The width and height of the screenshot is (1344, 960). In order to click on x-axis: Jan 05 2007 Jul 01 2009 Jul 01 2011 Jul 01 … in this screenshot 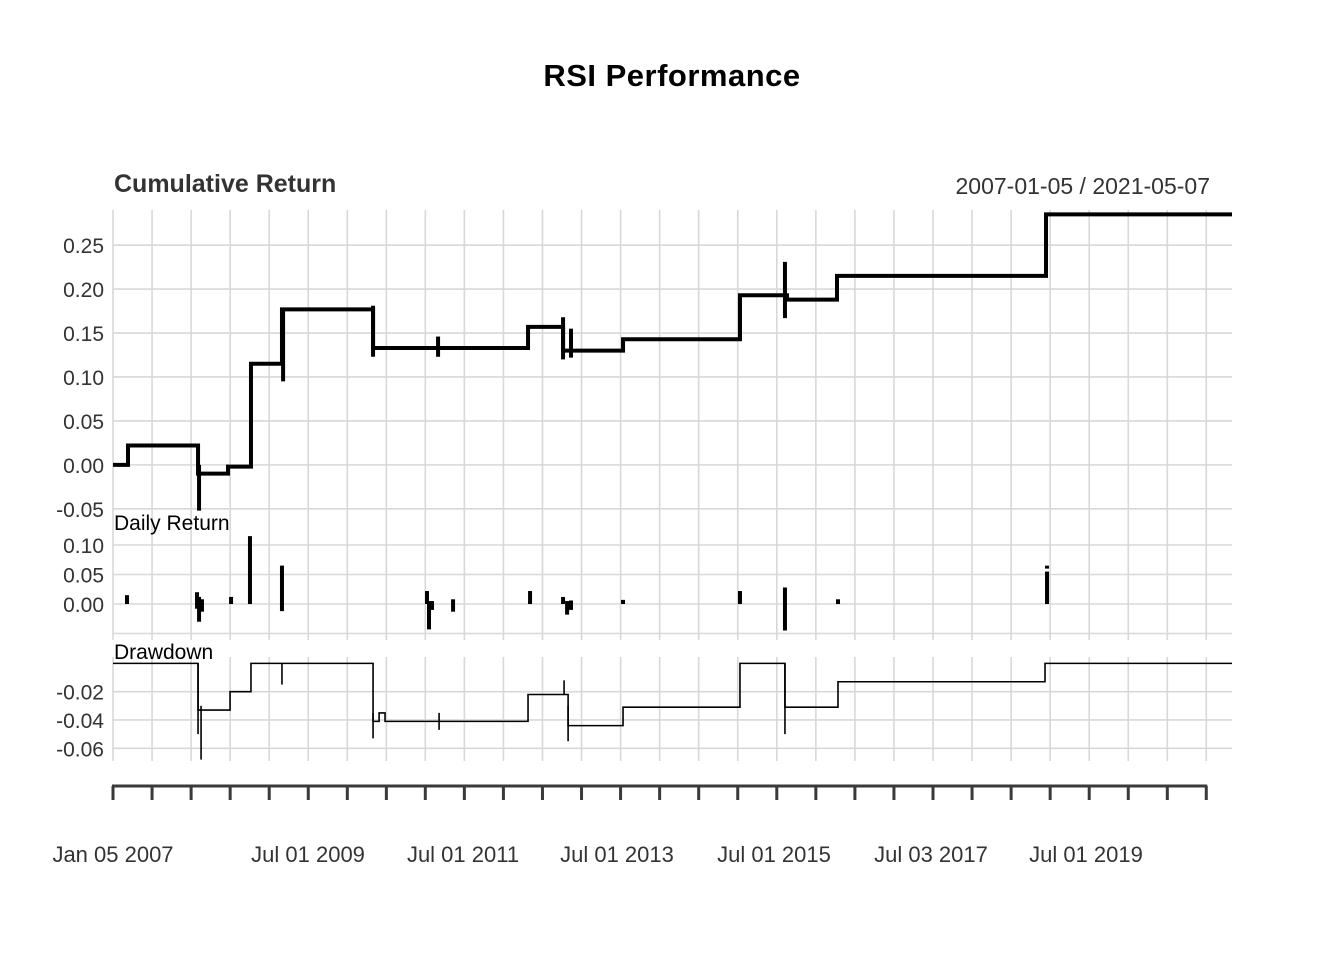, I will do `click(630, 825)`.